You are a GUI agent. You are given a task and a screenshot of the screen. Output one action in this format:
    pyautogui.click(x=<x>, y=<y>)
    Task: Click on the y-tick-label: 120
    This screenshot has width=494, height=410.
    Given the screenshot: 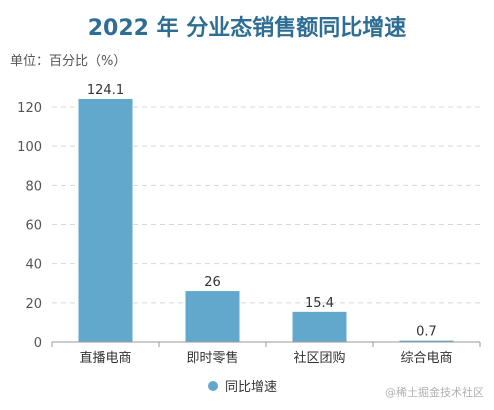 What is the action you would take?
    pyautogui.click(x=29, y=108)
    